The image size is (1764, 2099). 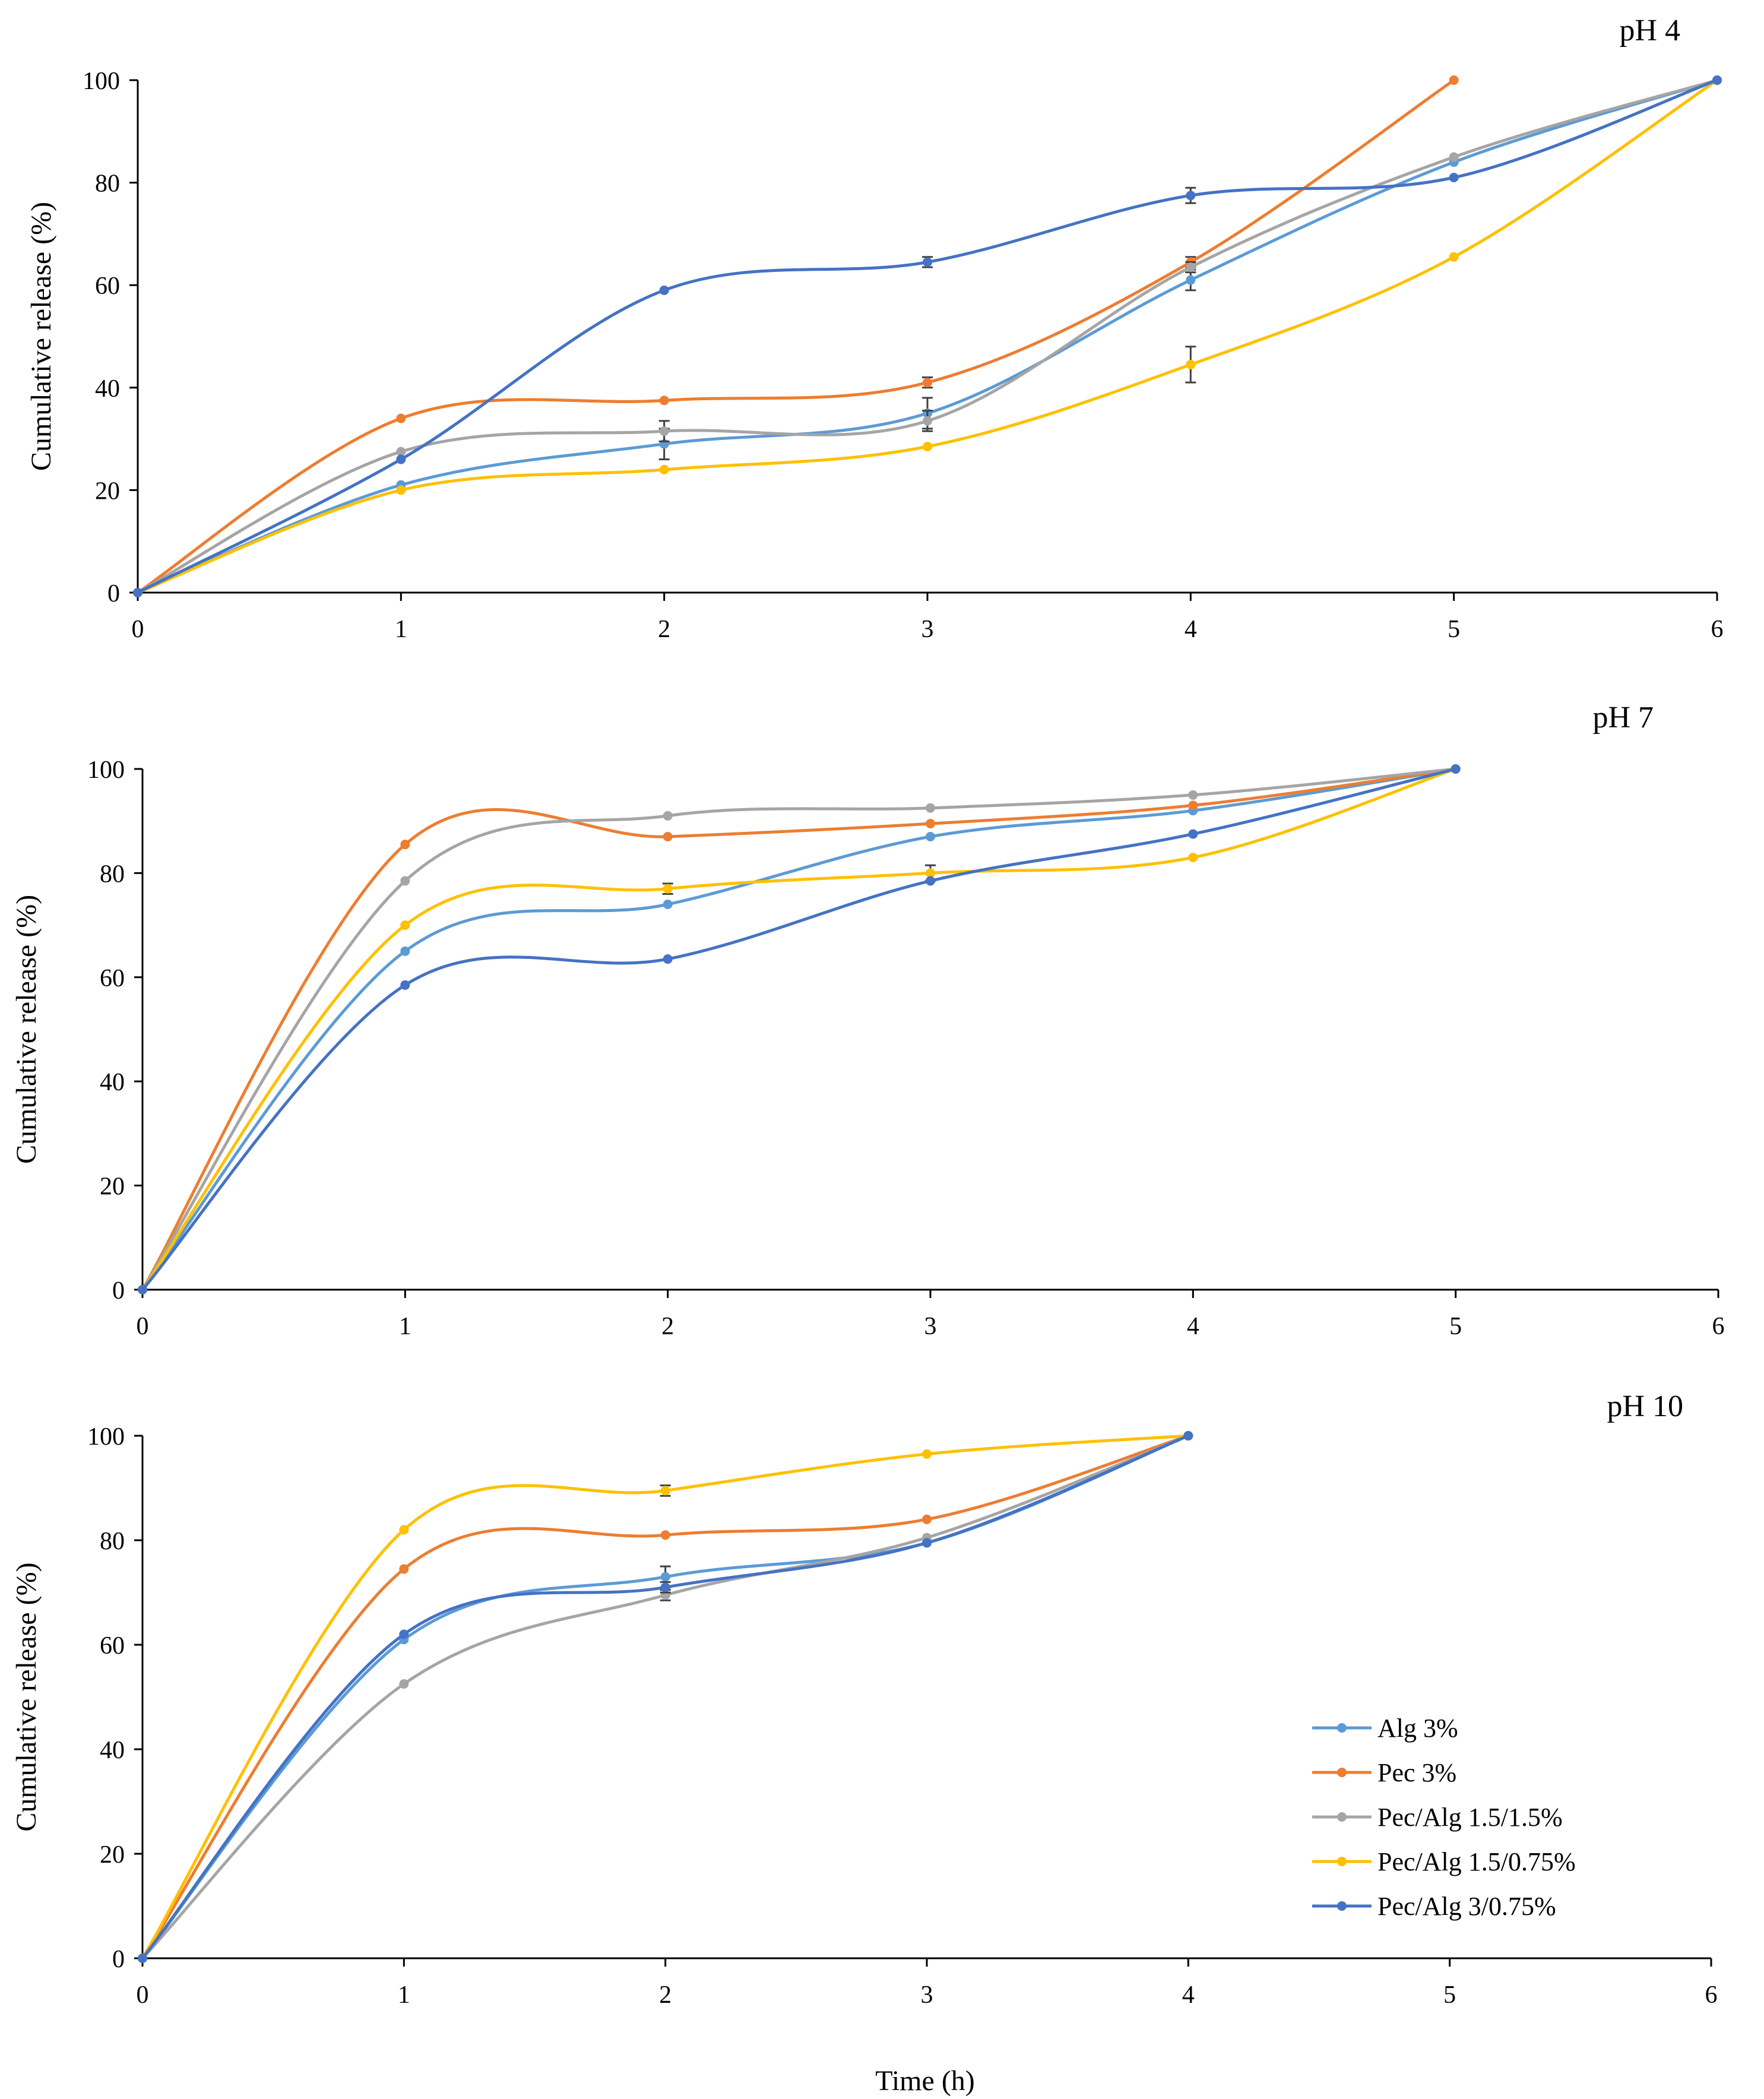 I want to click on series-line, so click(x=665, y=1697).